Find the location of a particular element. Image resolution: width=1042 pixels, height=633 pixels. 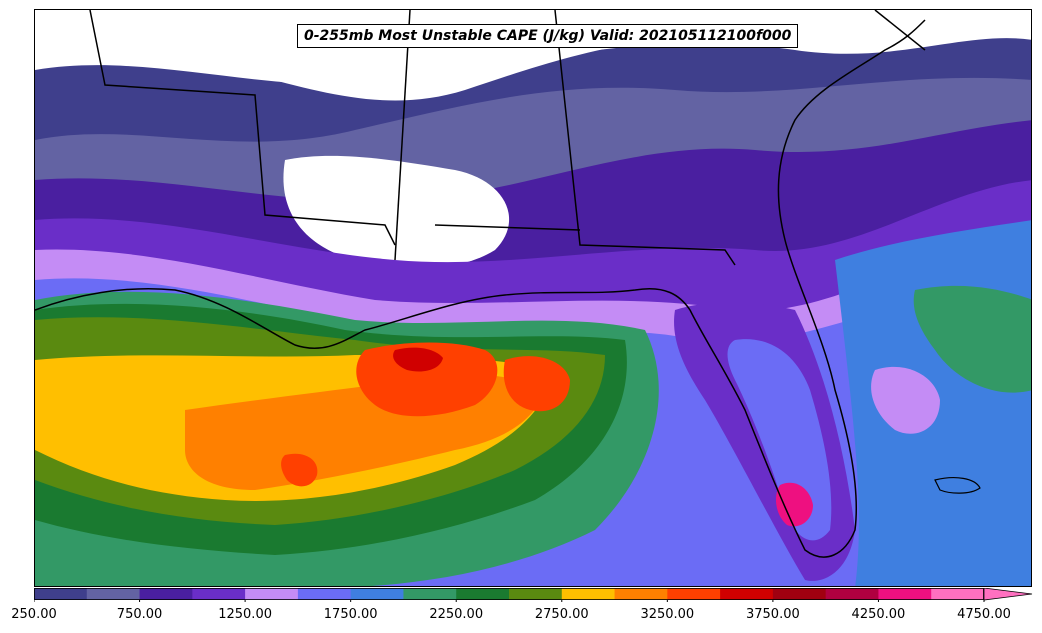

colorbar-tick-label: 2250.00 is located at coordinates (456, 614).